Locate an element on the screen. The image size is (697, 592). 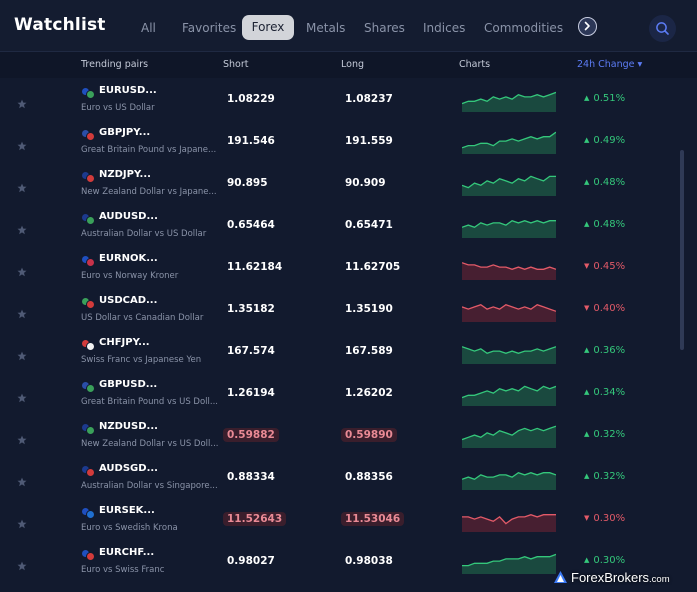
tab-favorites: Favorites is located at coordinates (209, 28).